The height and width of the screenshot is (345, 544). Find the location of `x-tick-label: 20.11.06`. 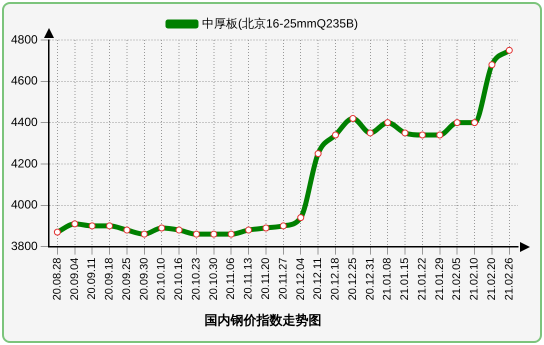

x-tick-label: 20.11.06 is located at coordinates (231, 279).